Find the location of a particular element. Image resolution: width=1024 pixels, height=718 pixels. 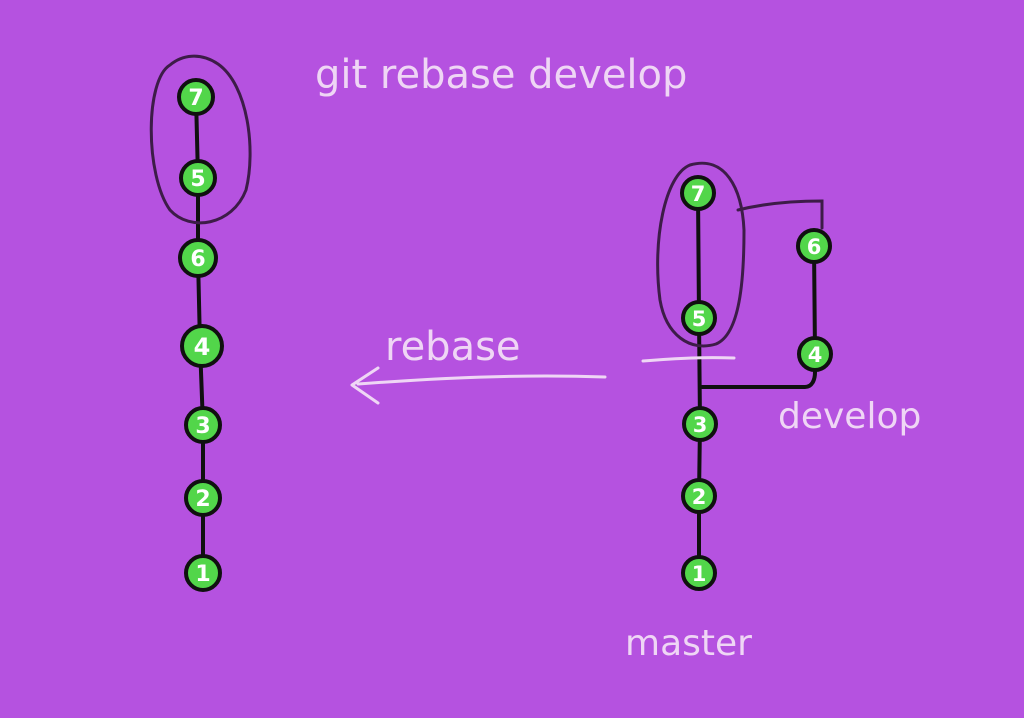

rebase-arrow-line is located at coordinates (481, 380).